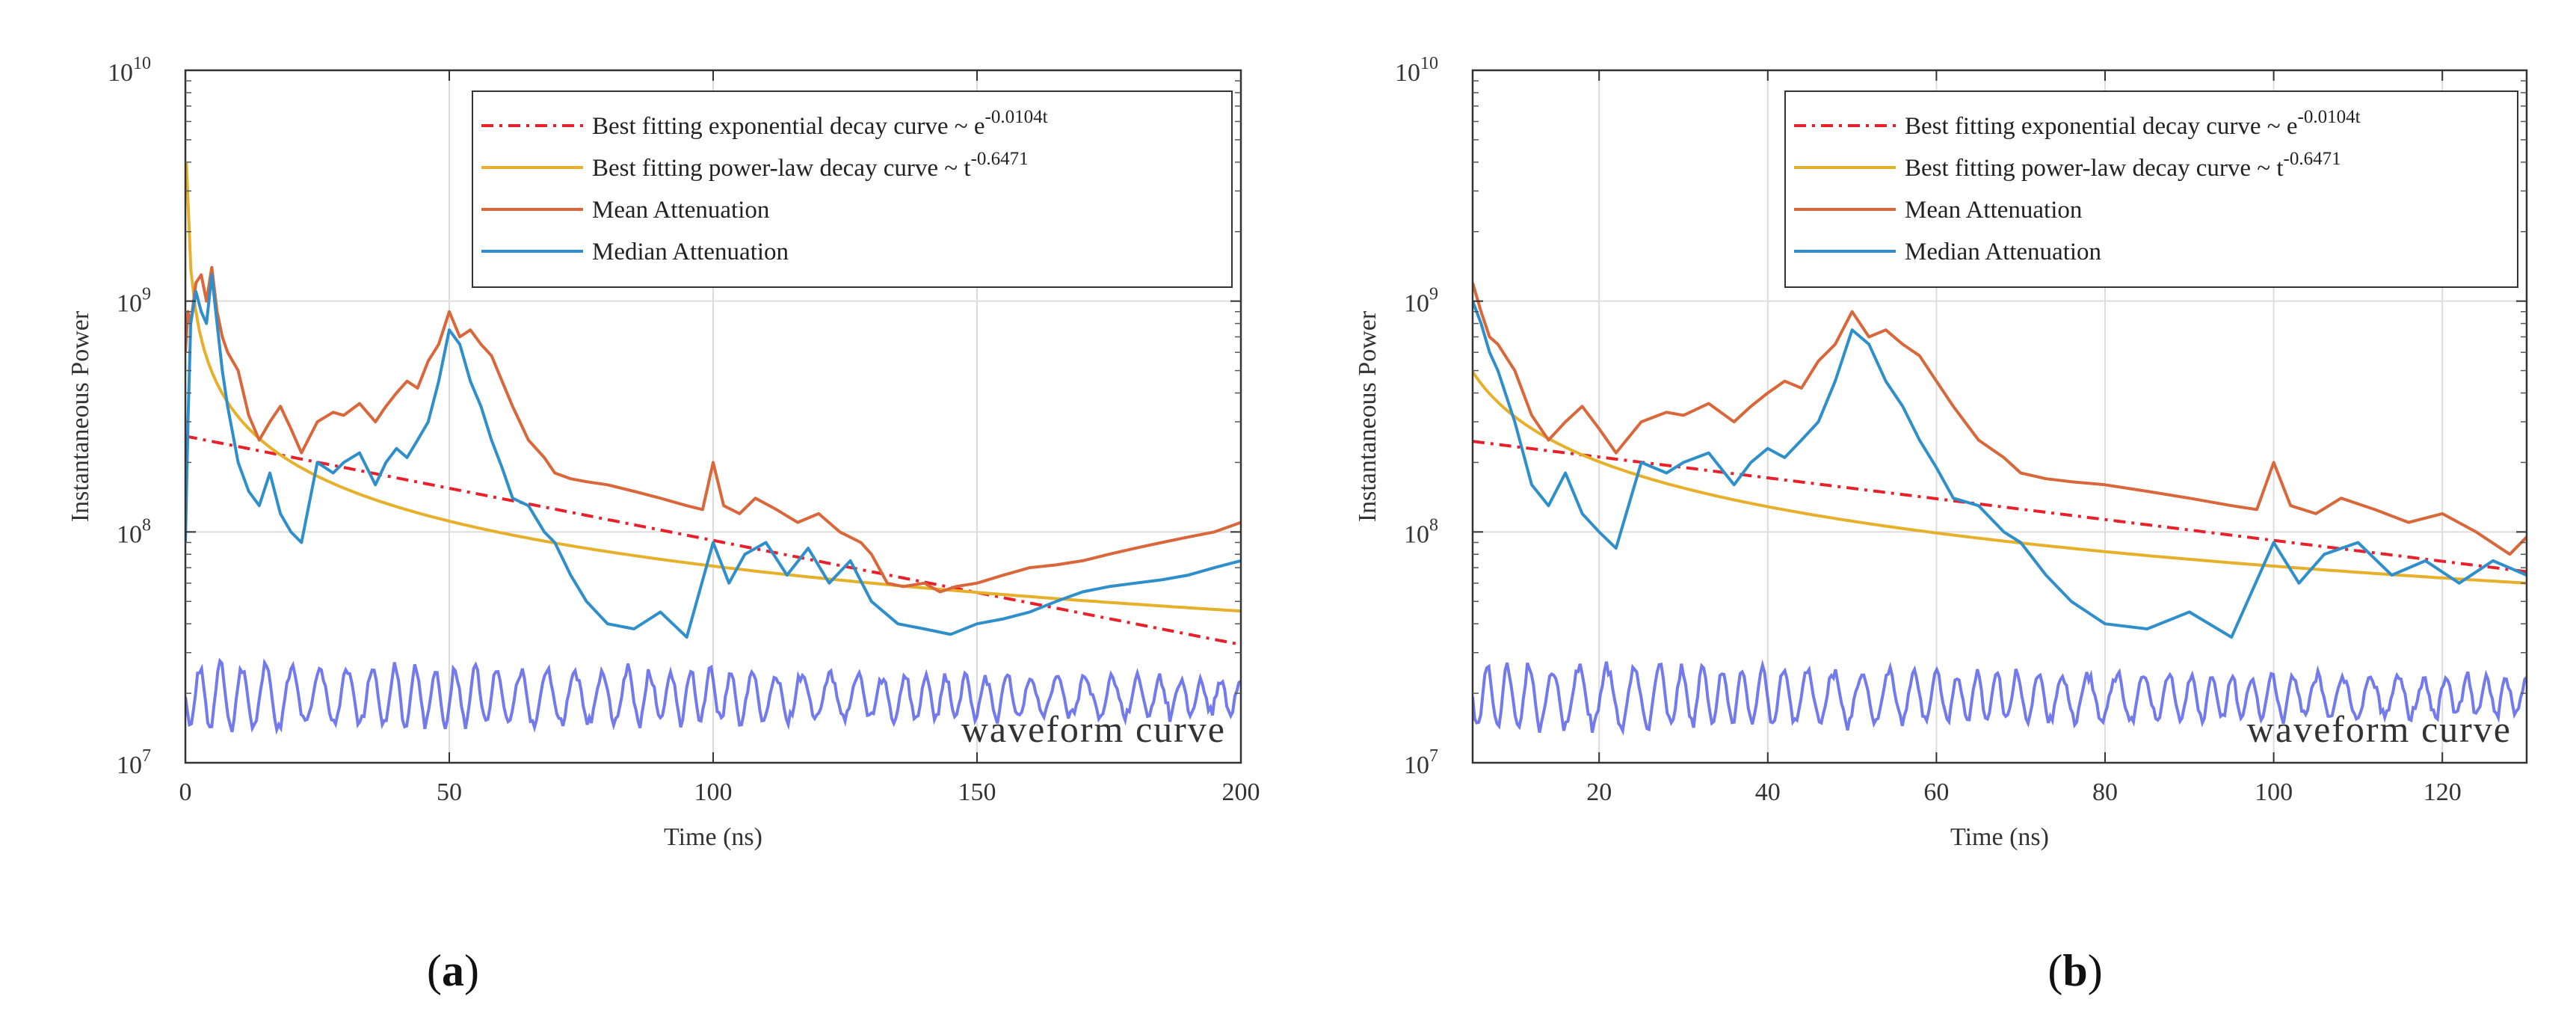  I want to click on x-tick-label: 200, so click(1241, 792).